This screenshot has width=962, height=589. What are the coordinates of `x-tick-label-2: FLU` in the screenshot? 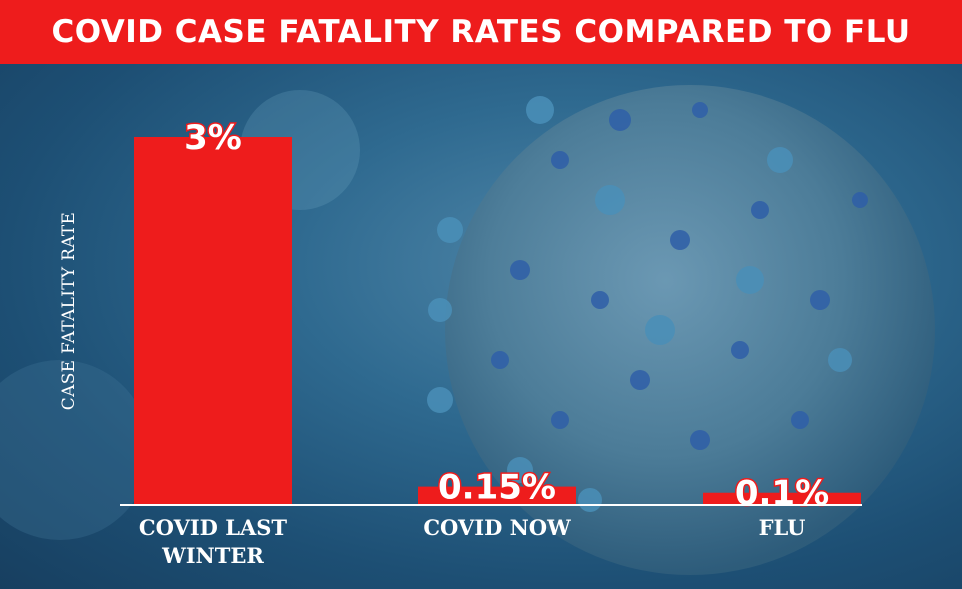 It's located at (782, 528).